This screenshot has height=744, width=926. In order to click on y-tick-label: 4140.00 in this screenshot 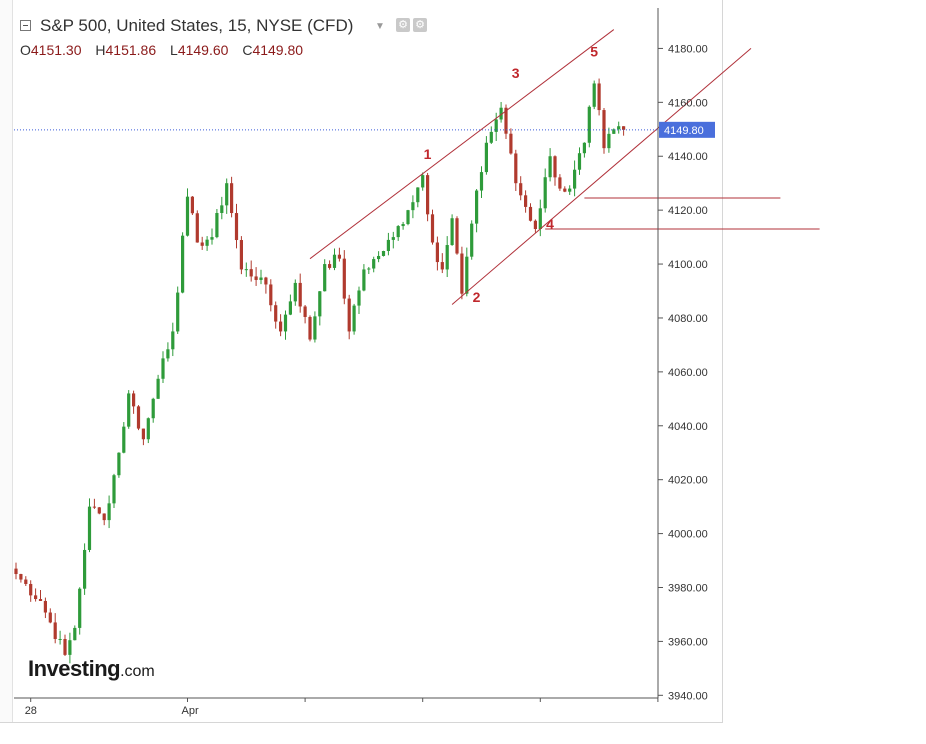, I will do `click(688, 157)`.